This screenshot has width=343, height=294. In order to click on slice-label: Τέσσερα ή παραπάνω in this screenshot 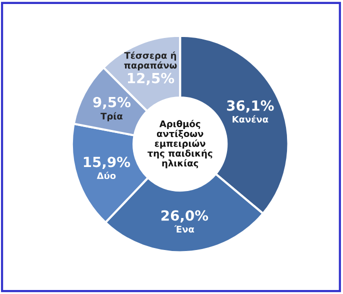, I will do `click(150, 61)`.